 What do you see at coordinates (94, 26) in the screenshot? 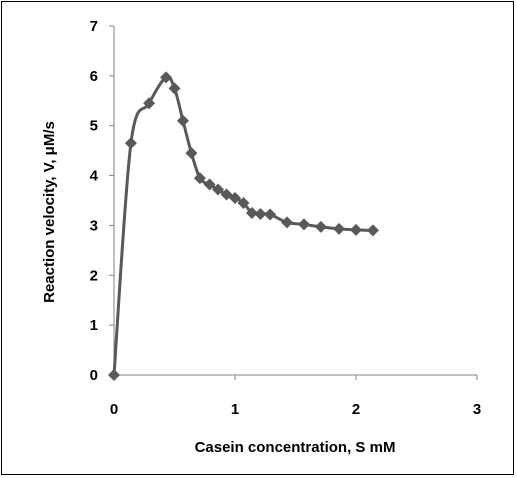
I see `y-tick-label: 7` at bounding box center [94, 26].